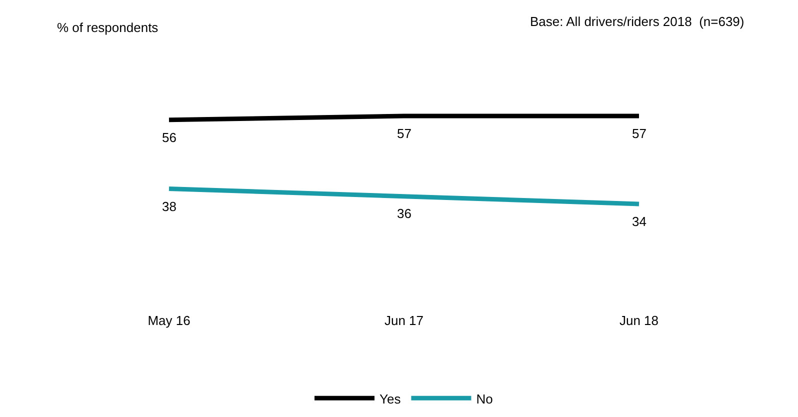 The height and width of the screenshot is (417, 798). Describe the element at coordinates (637, 21) in the screenshot. I see `text: Base: All drivers/riders 2018 (n=639)` at that location.